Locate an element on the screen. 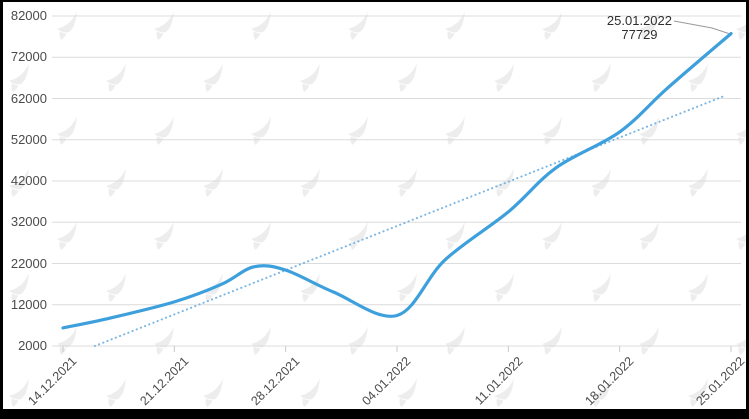 The image size is (749, 419). x-axis-ticks is located at coordinates (397, 349).